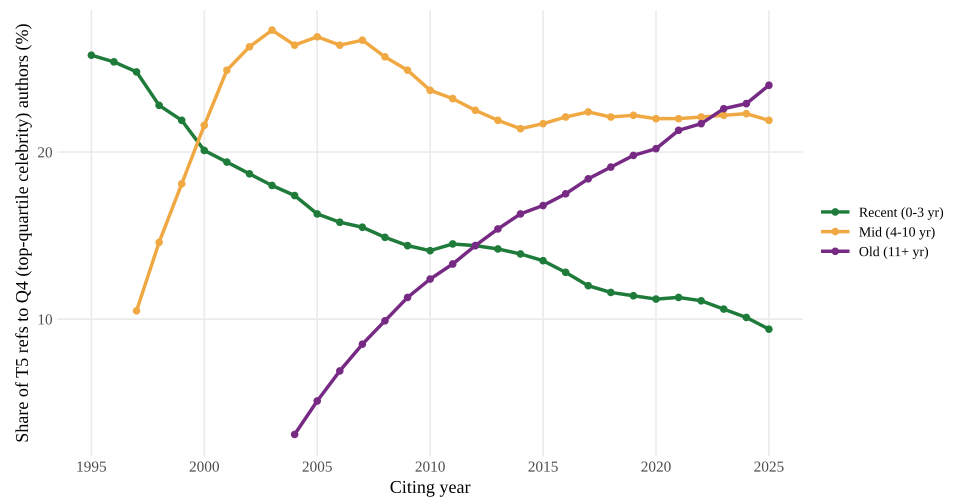  I want to click on legend-label: Old (11+ yr), so click(893, 253).